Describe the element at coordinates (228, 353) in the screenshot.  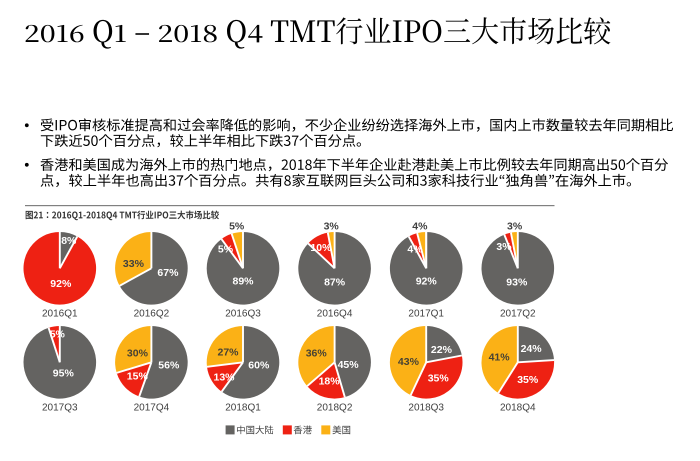
I see `svg-text: 27%` at that location.